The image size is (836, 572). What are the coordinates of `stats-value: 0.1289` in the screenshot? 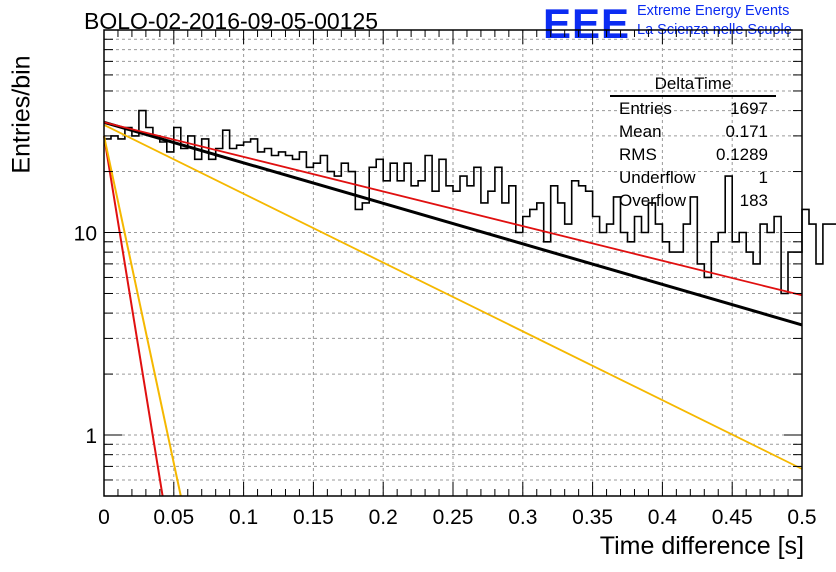 It's located at (742, 154).